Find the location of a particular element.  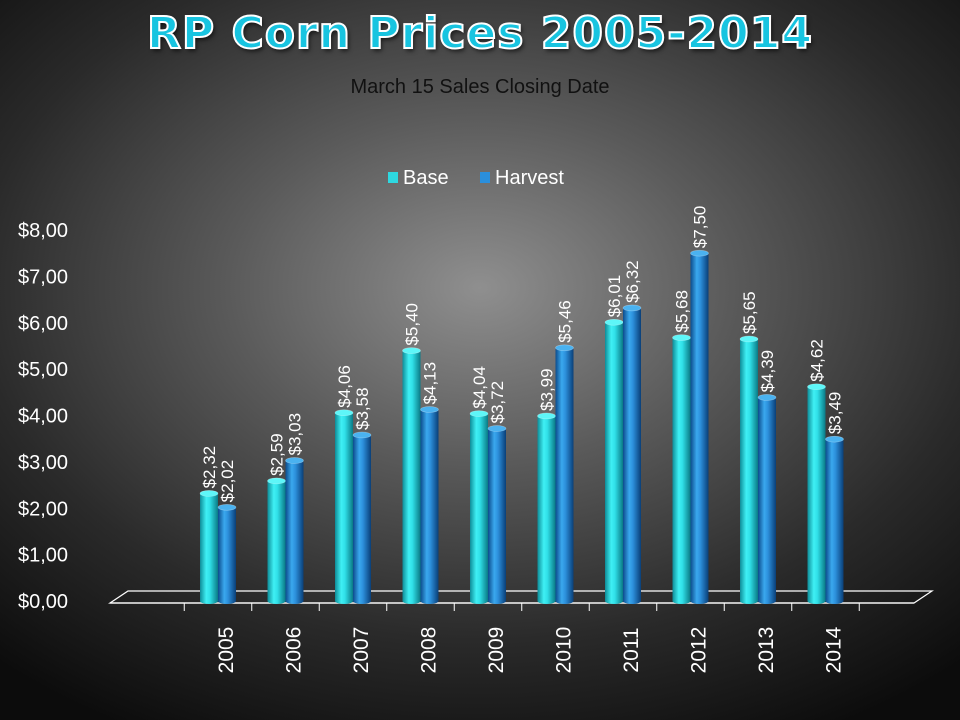

legend-label: Base is located at coordinates (426, 178).